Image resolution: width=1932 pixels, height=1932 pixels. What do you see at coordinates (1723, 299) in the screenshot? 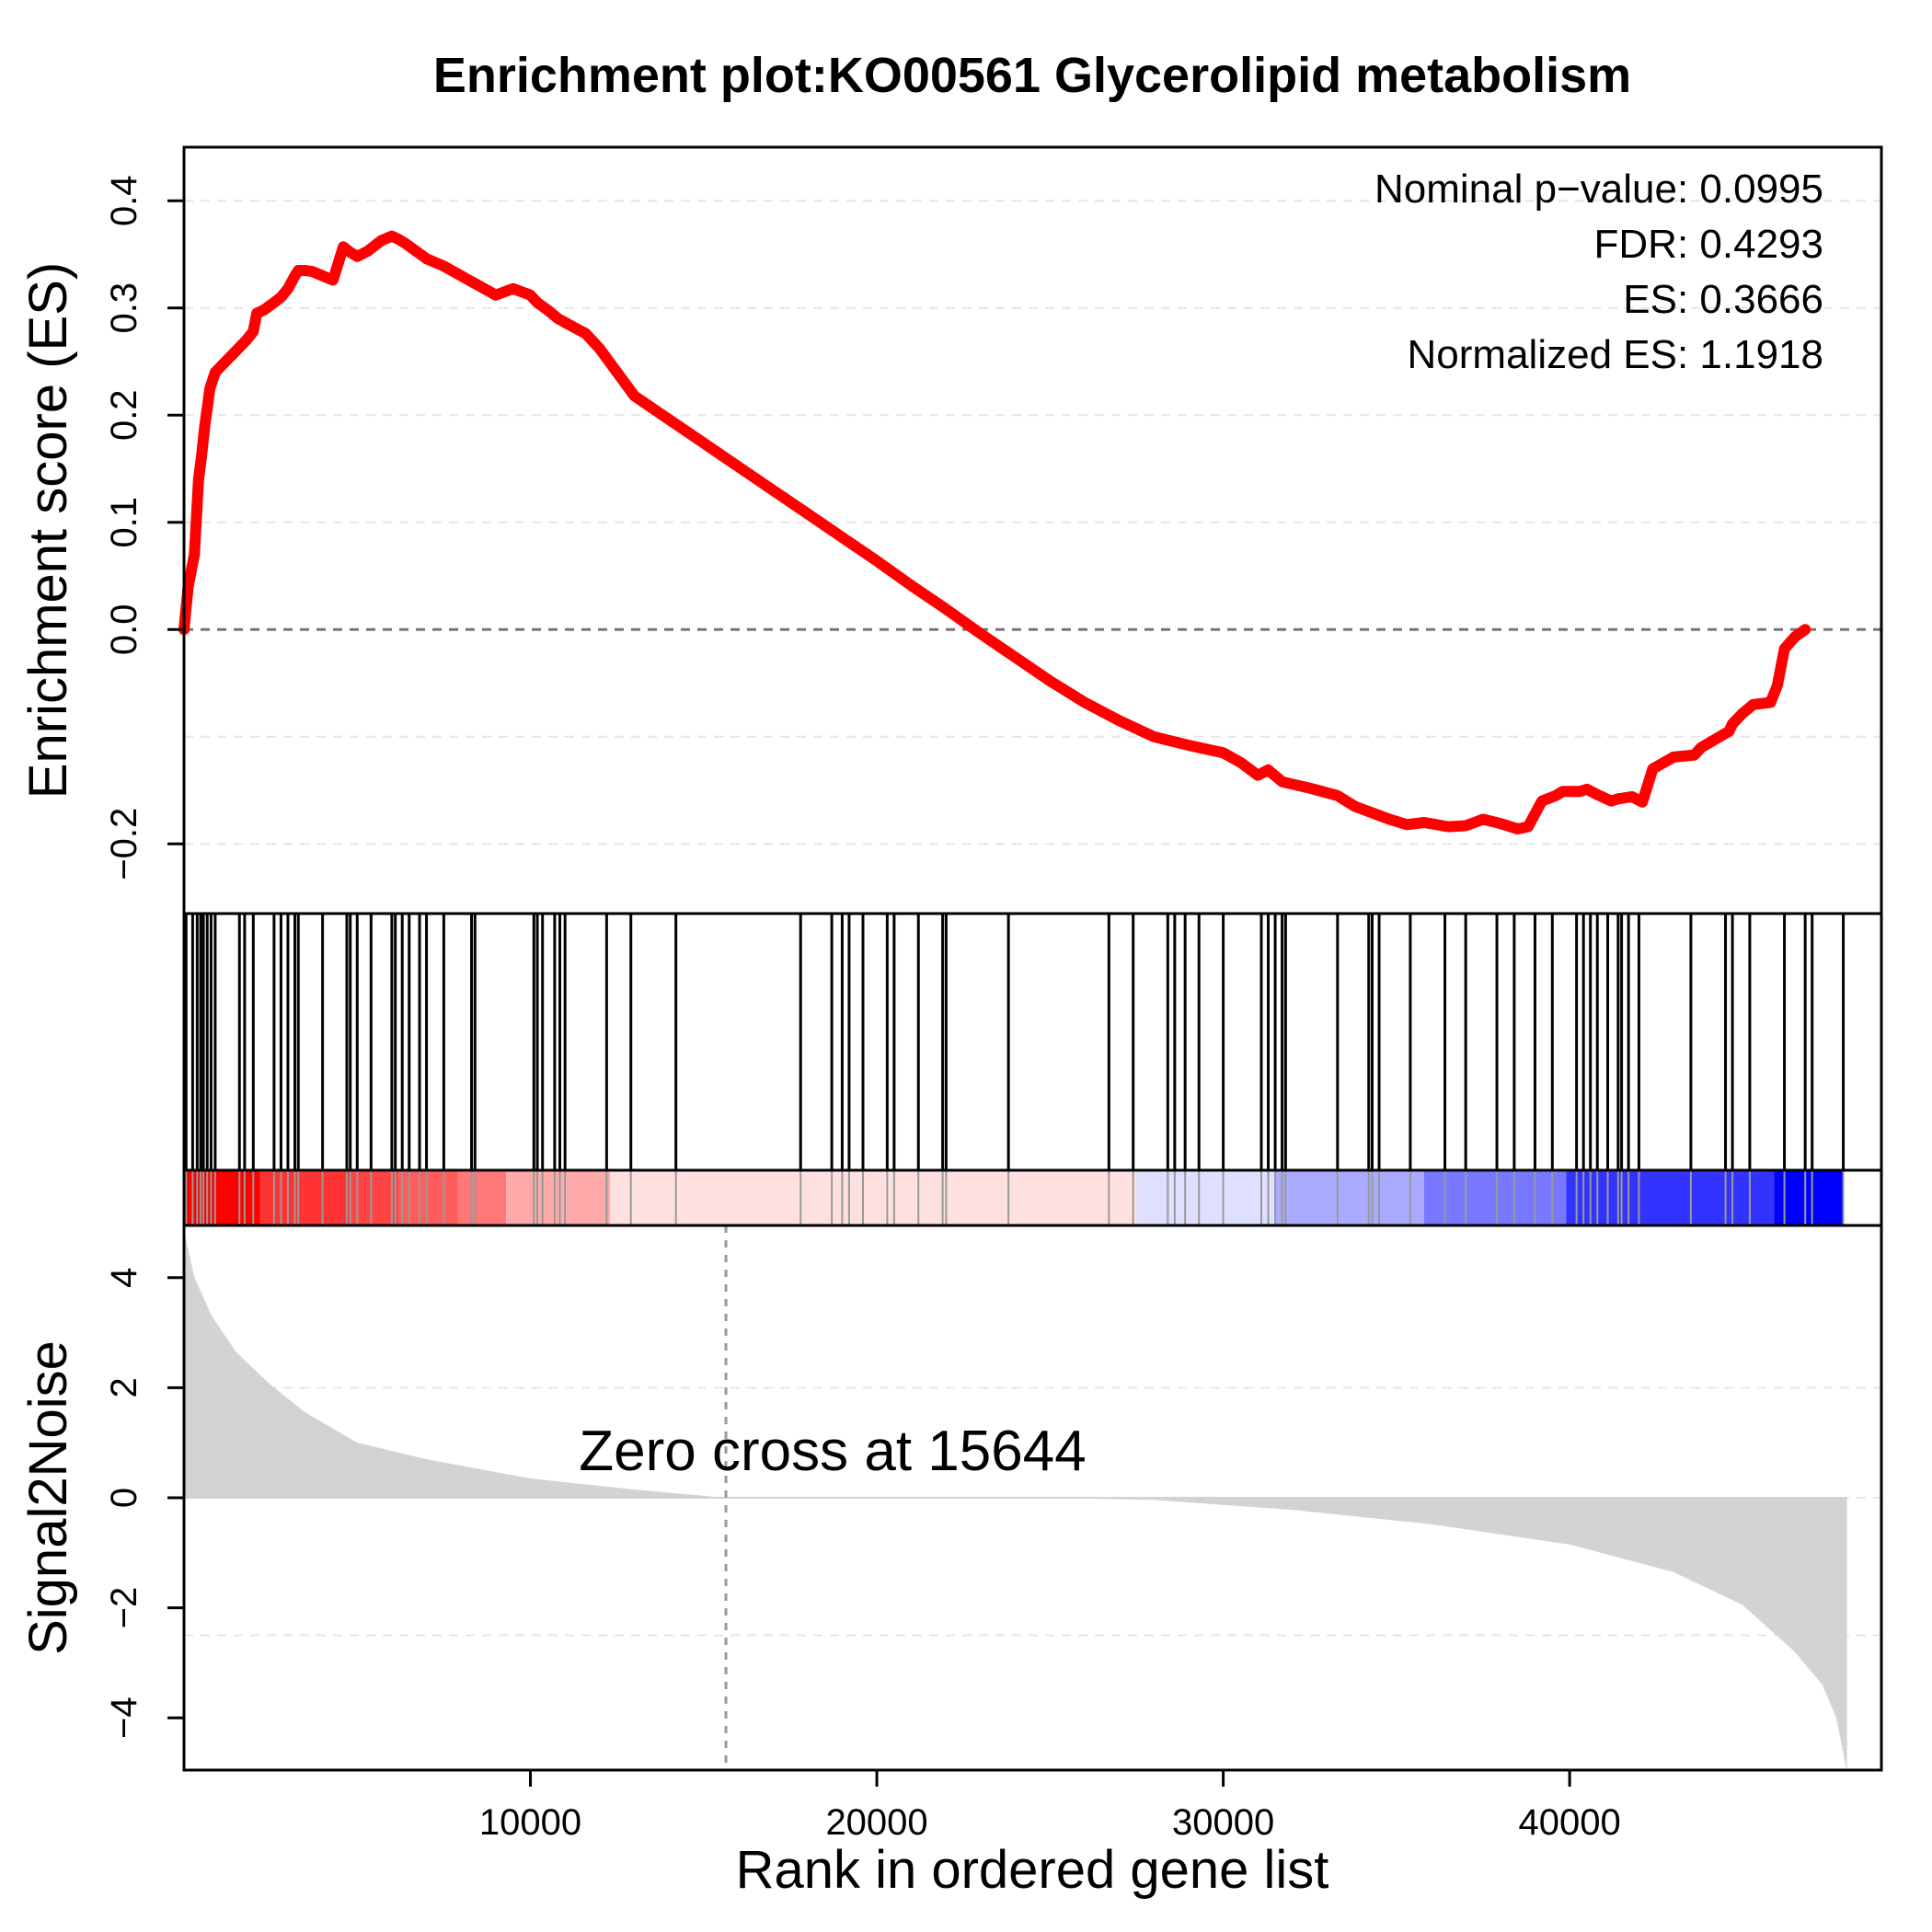
I see `es-stat-2: ES: 0.3666` at bounding box center [1723, 299].